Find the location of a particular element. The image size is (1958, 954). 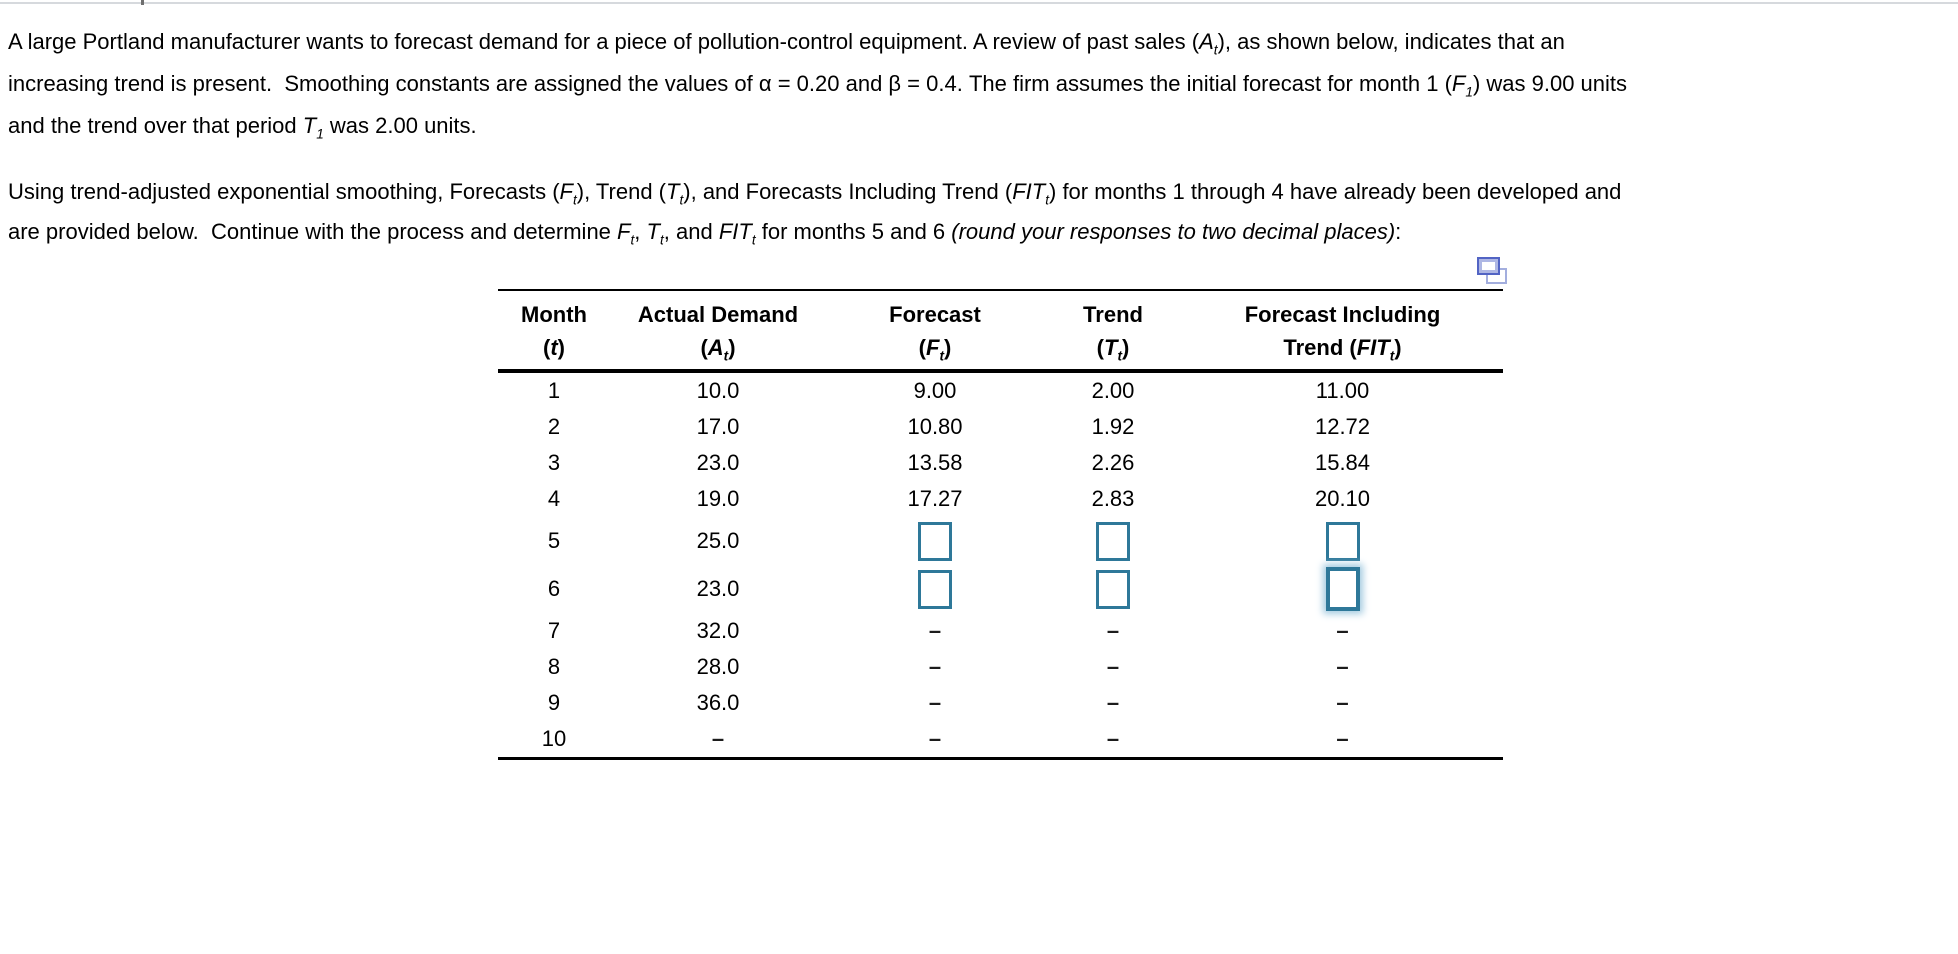

actual-demand-cell: – is located at coordinates (718, 739).